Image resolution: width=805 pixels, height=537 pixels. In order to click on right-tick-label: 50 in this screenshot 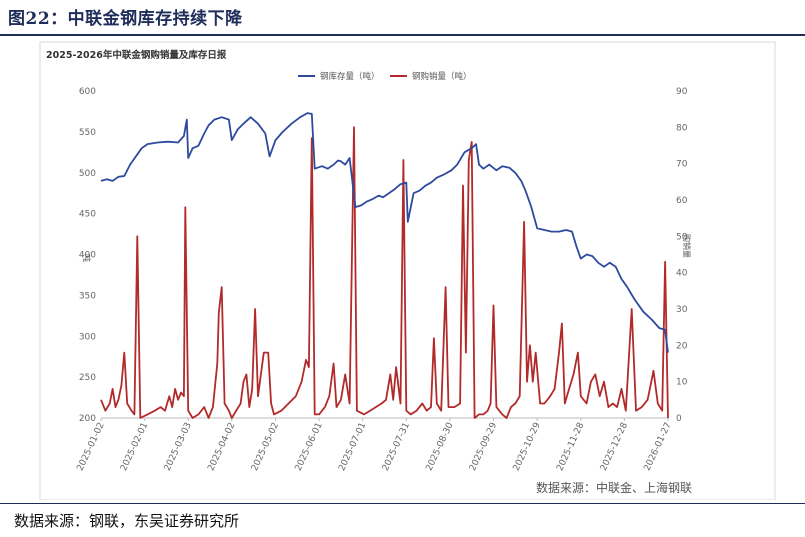, I will do `click(682, 237)`.